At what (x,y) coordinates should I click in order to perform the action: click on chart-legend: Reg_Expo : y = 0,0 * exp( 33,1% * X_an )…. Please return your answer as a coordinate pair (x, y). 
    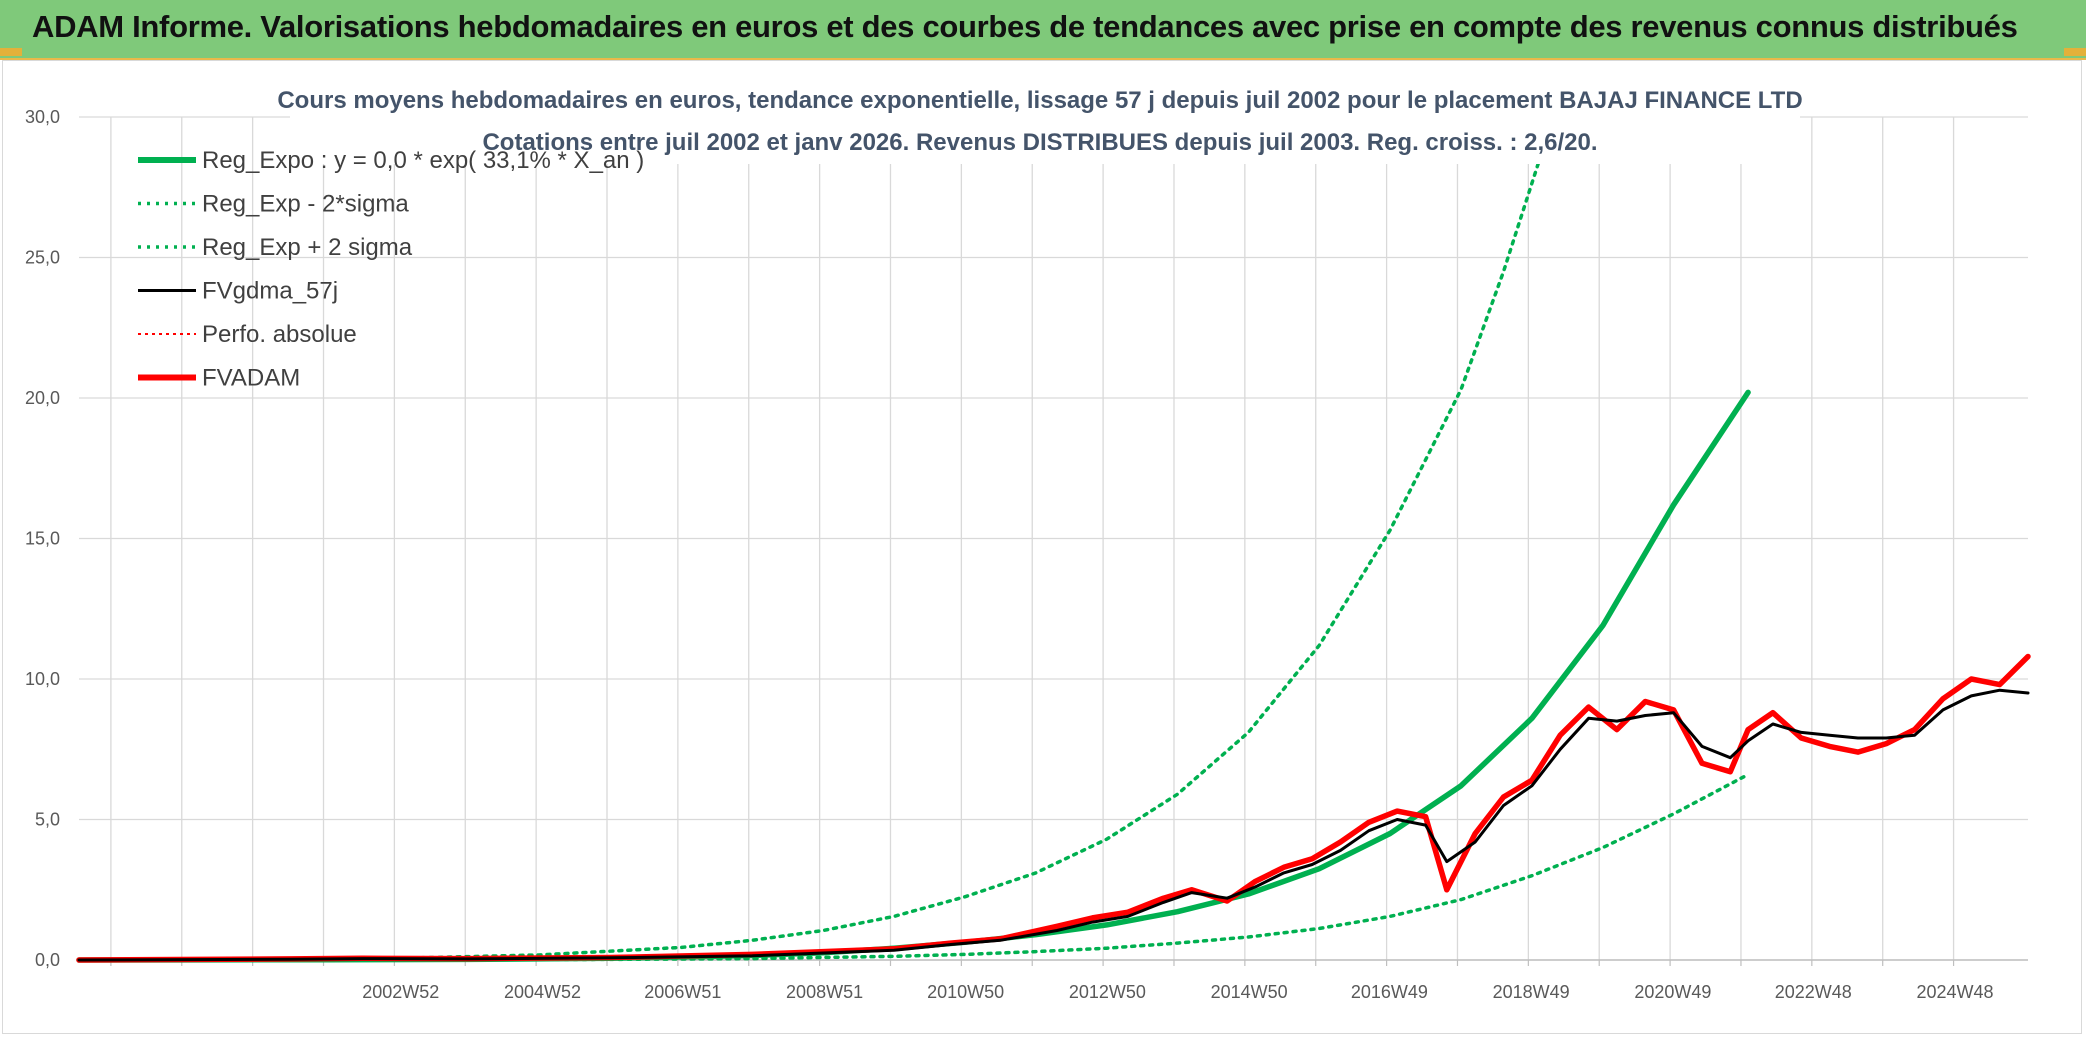
    Looking at the image, I should click on (391, 269).